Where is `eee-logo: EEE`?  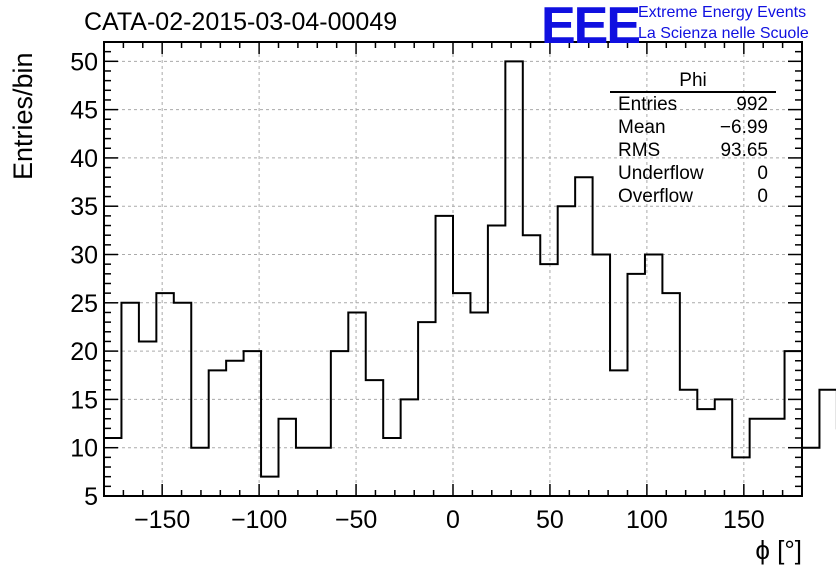 eee-logo: EEE is located at coordinates (591, 27).